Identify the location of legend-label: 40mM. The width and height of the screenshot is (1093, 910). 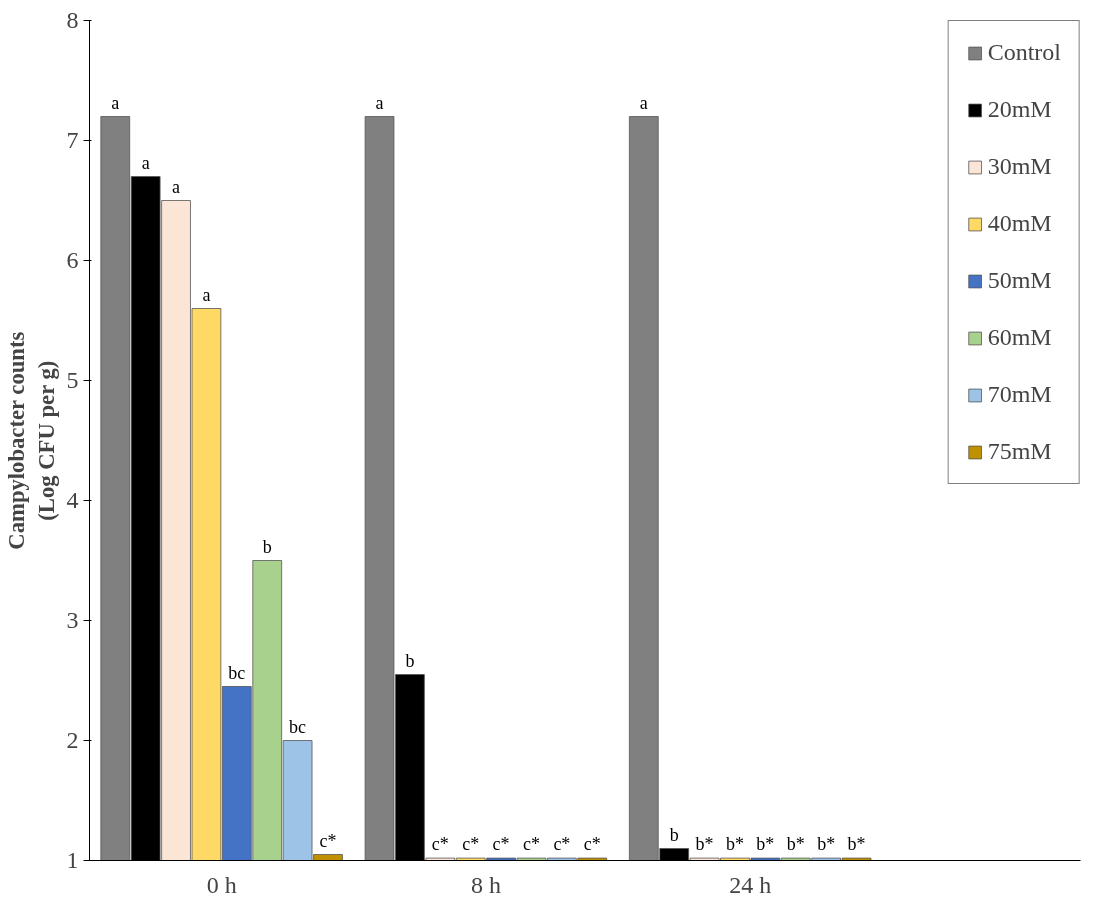
(1019, 223).